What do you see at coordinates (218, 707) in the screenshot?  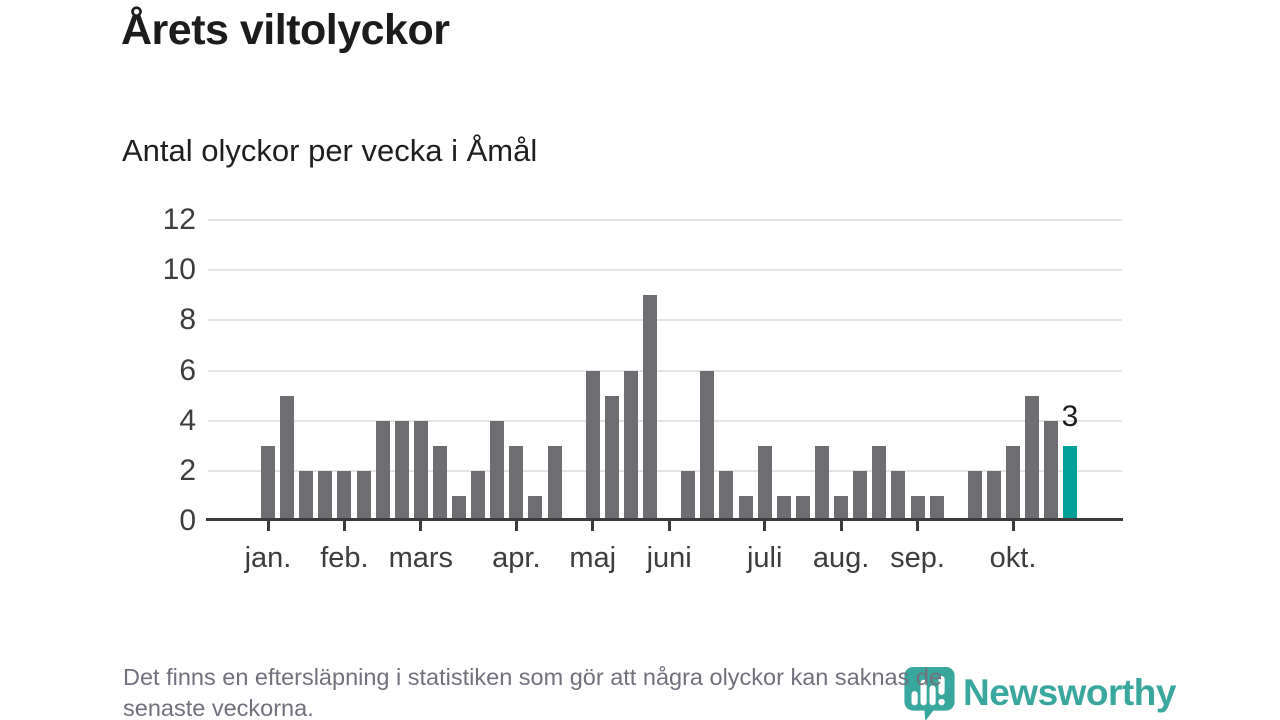 I see `footnote-line-2: senaste veckorna.` at bounding box center [218, 707].